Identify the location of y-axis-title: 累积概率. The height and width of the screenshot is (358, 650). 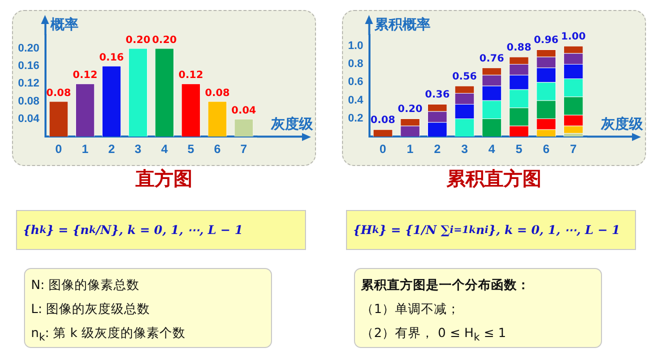
(401, 24).